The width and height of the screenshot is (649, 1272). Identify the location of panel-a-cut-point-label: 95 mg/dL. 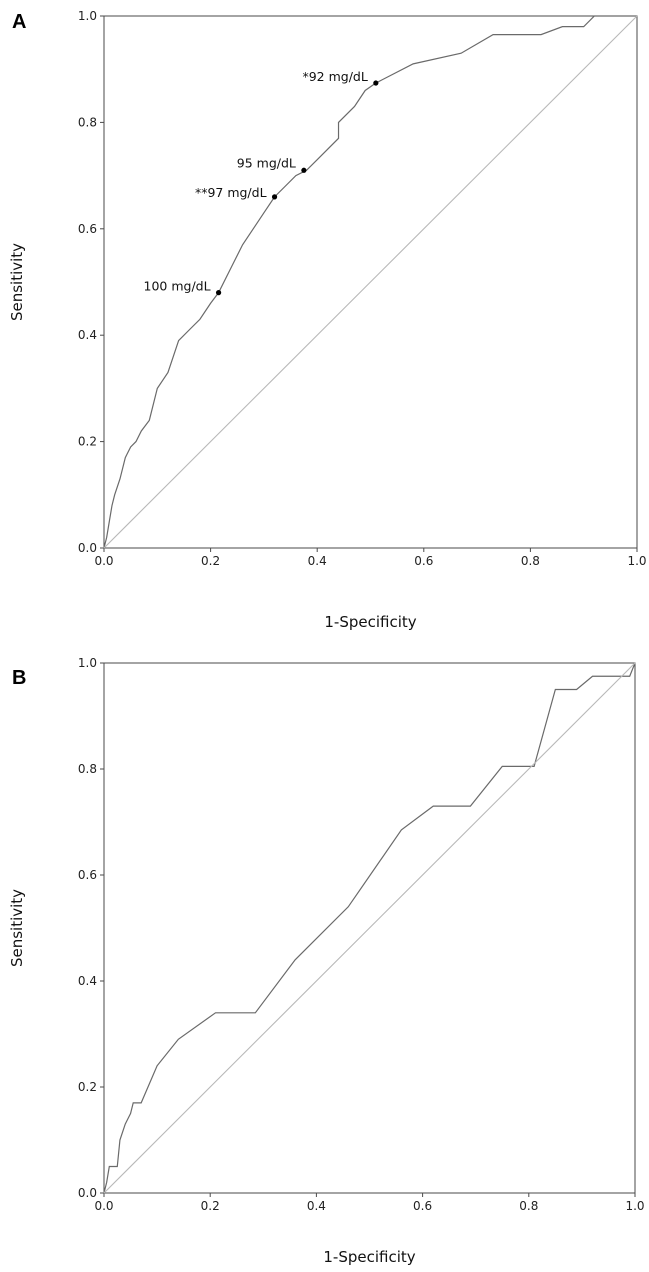
(266, 162).